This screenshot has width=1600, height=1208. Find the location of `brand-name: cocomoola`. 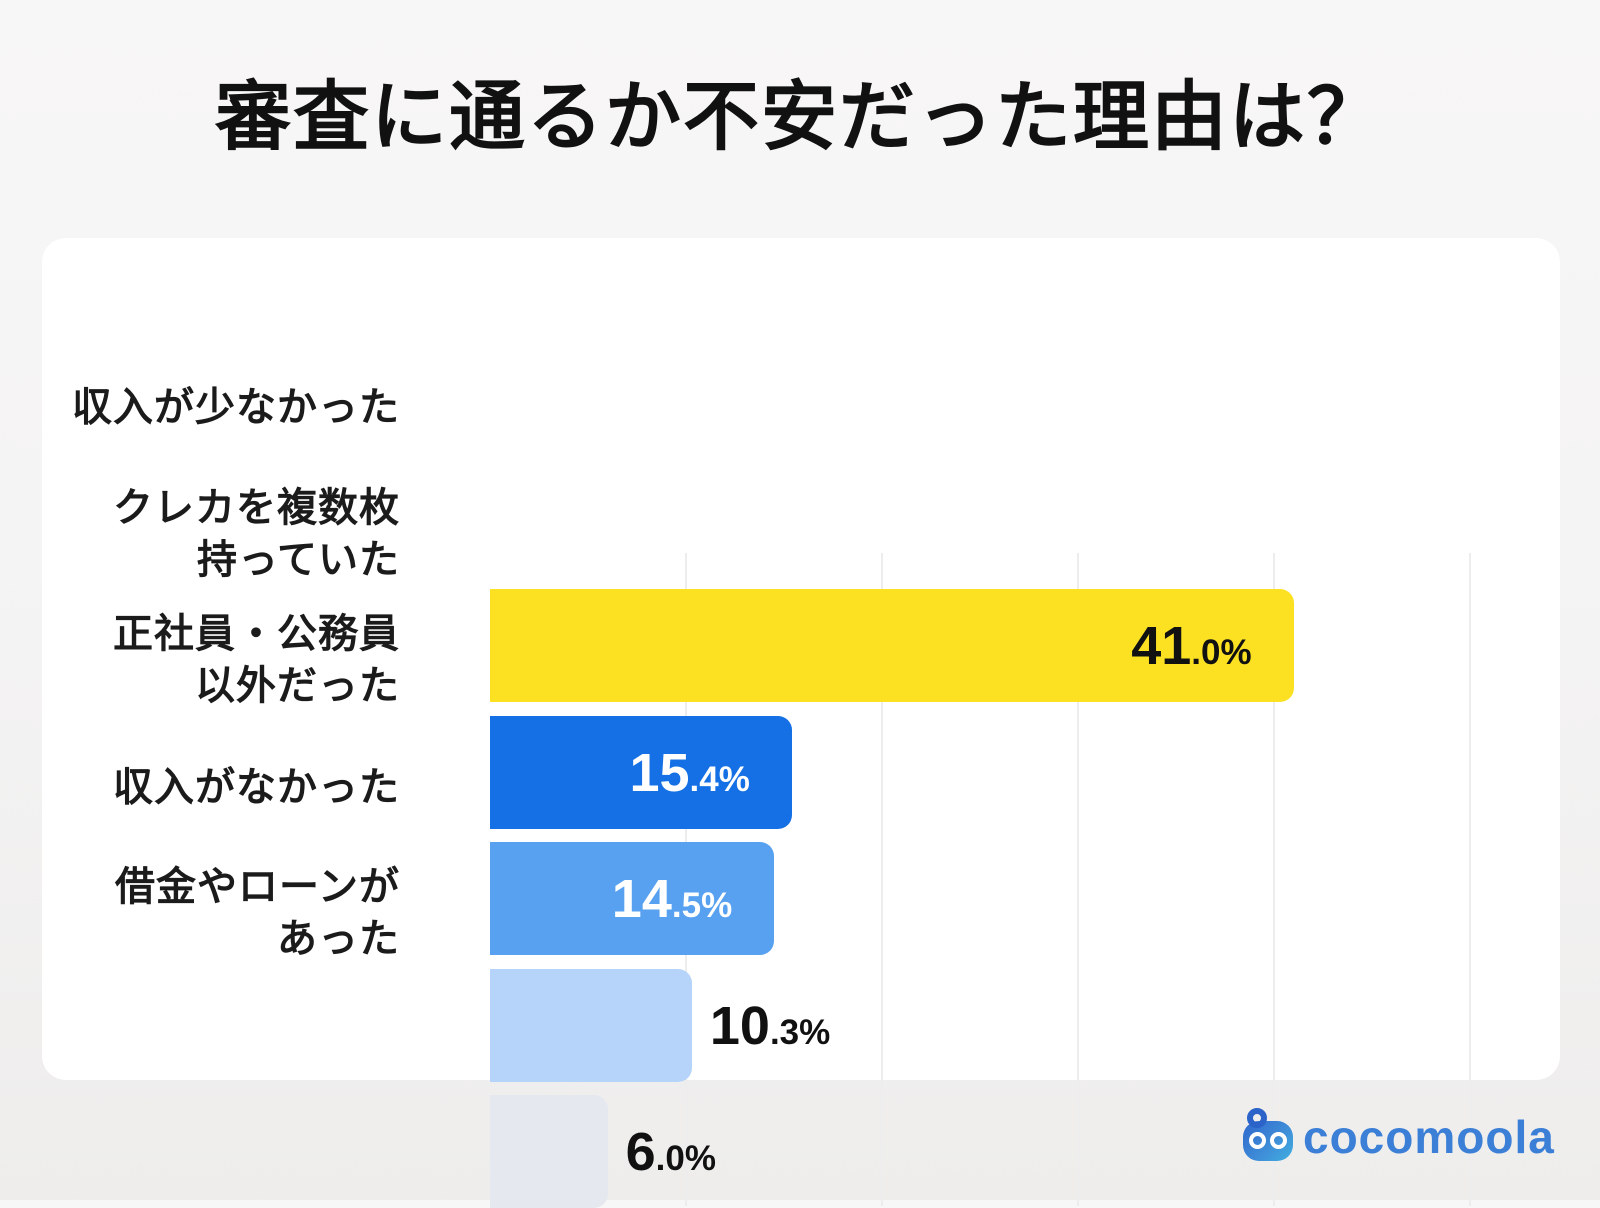

brand-name: cocomoola is located at coordinates (1429, 1137).